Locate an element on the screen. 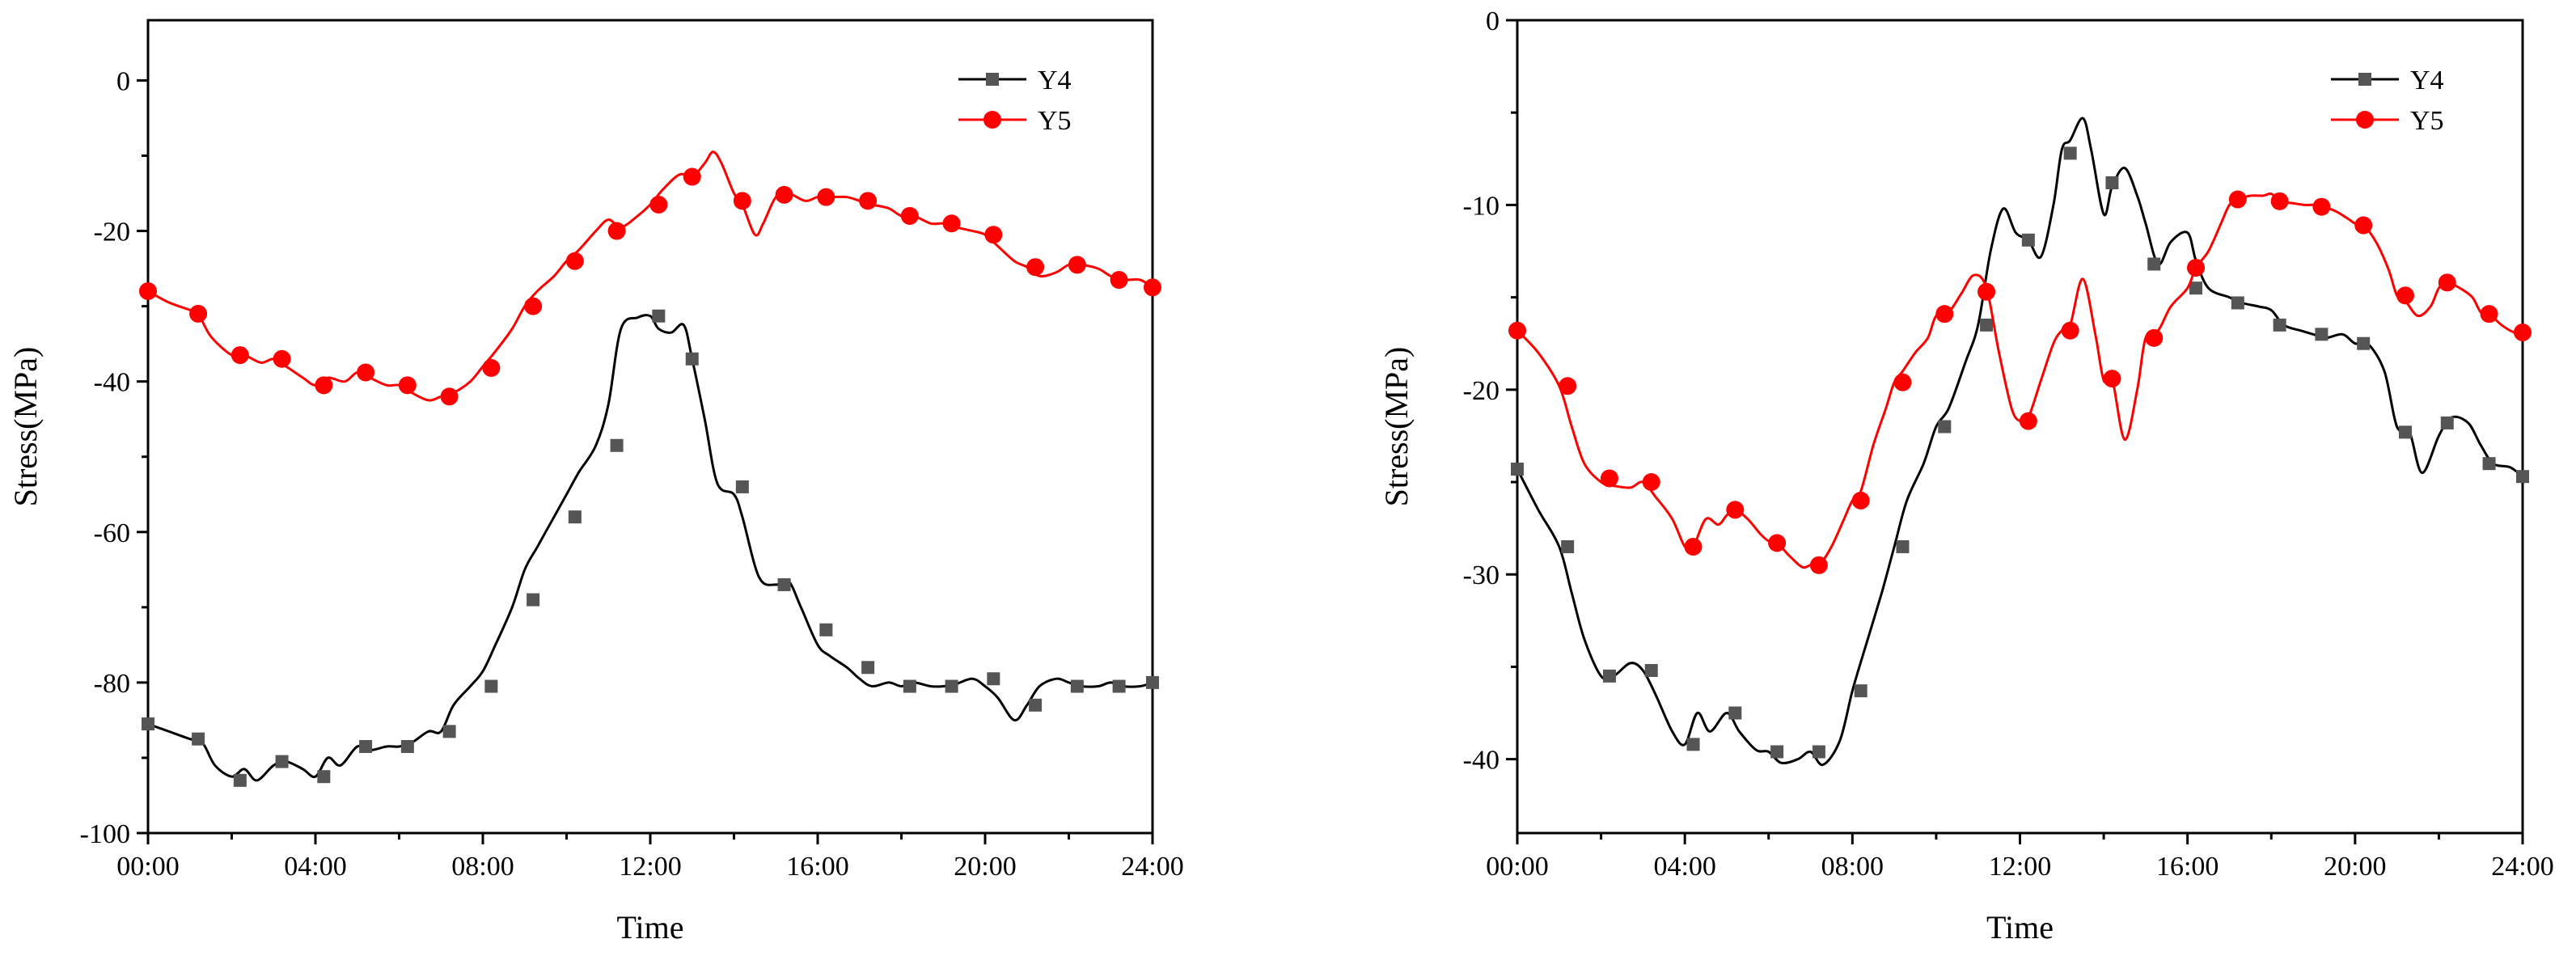 The image size is (2576, 956). x-tick-label: 00:00 is located at coordinates (148, 867).